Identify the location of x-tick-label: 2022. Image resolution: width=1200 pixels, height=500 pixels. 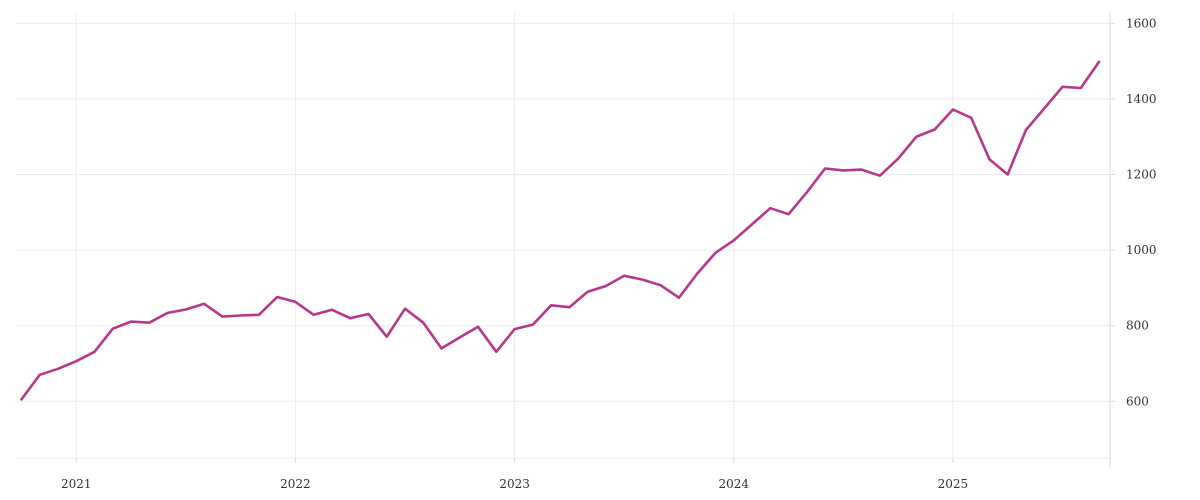
(295, 484).